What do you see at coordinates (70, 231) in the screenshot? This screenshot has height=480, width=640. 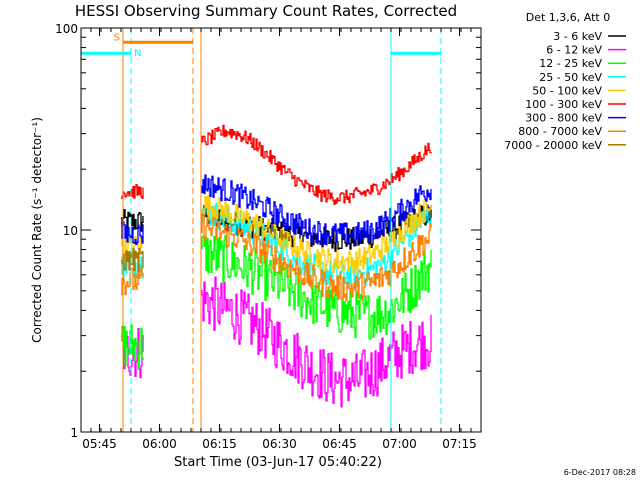 I see `y-tick-label: 10` at bounding box center [70, 231].